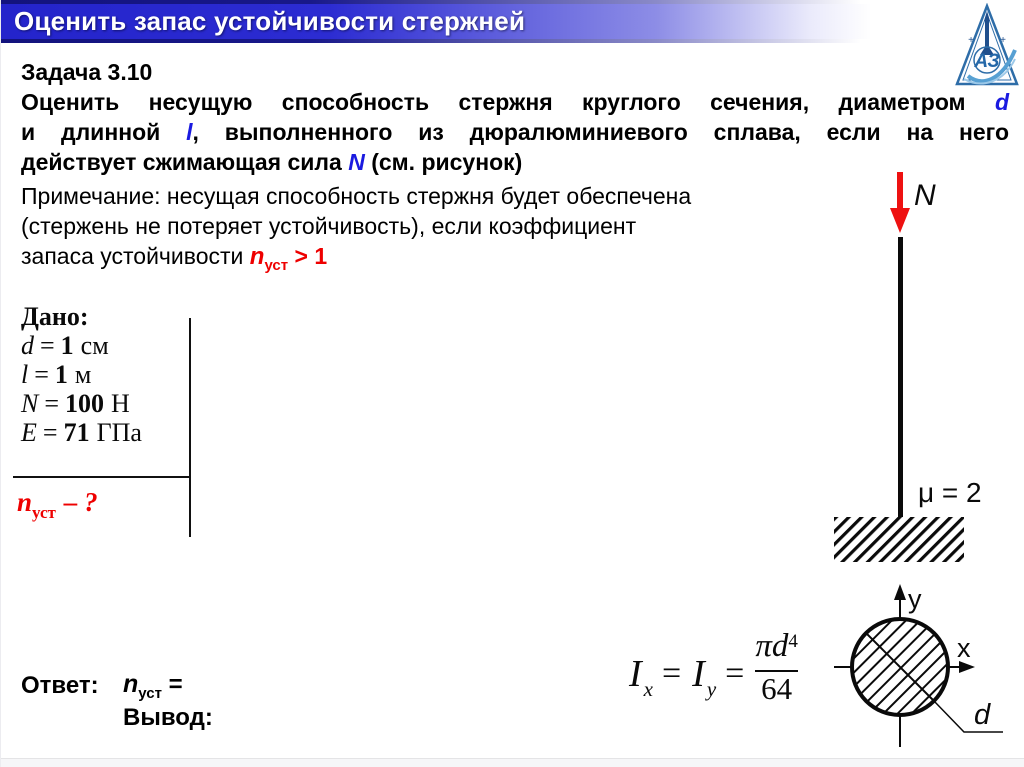 The height and width of the screenshot is (767, 1024). What do you see at coordinates (641, 677) in the screenshot?
I see `formula-Ix: Ix` at bounding box center [641, 677].